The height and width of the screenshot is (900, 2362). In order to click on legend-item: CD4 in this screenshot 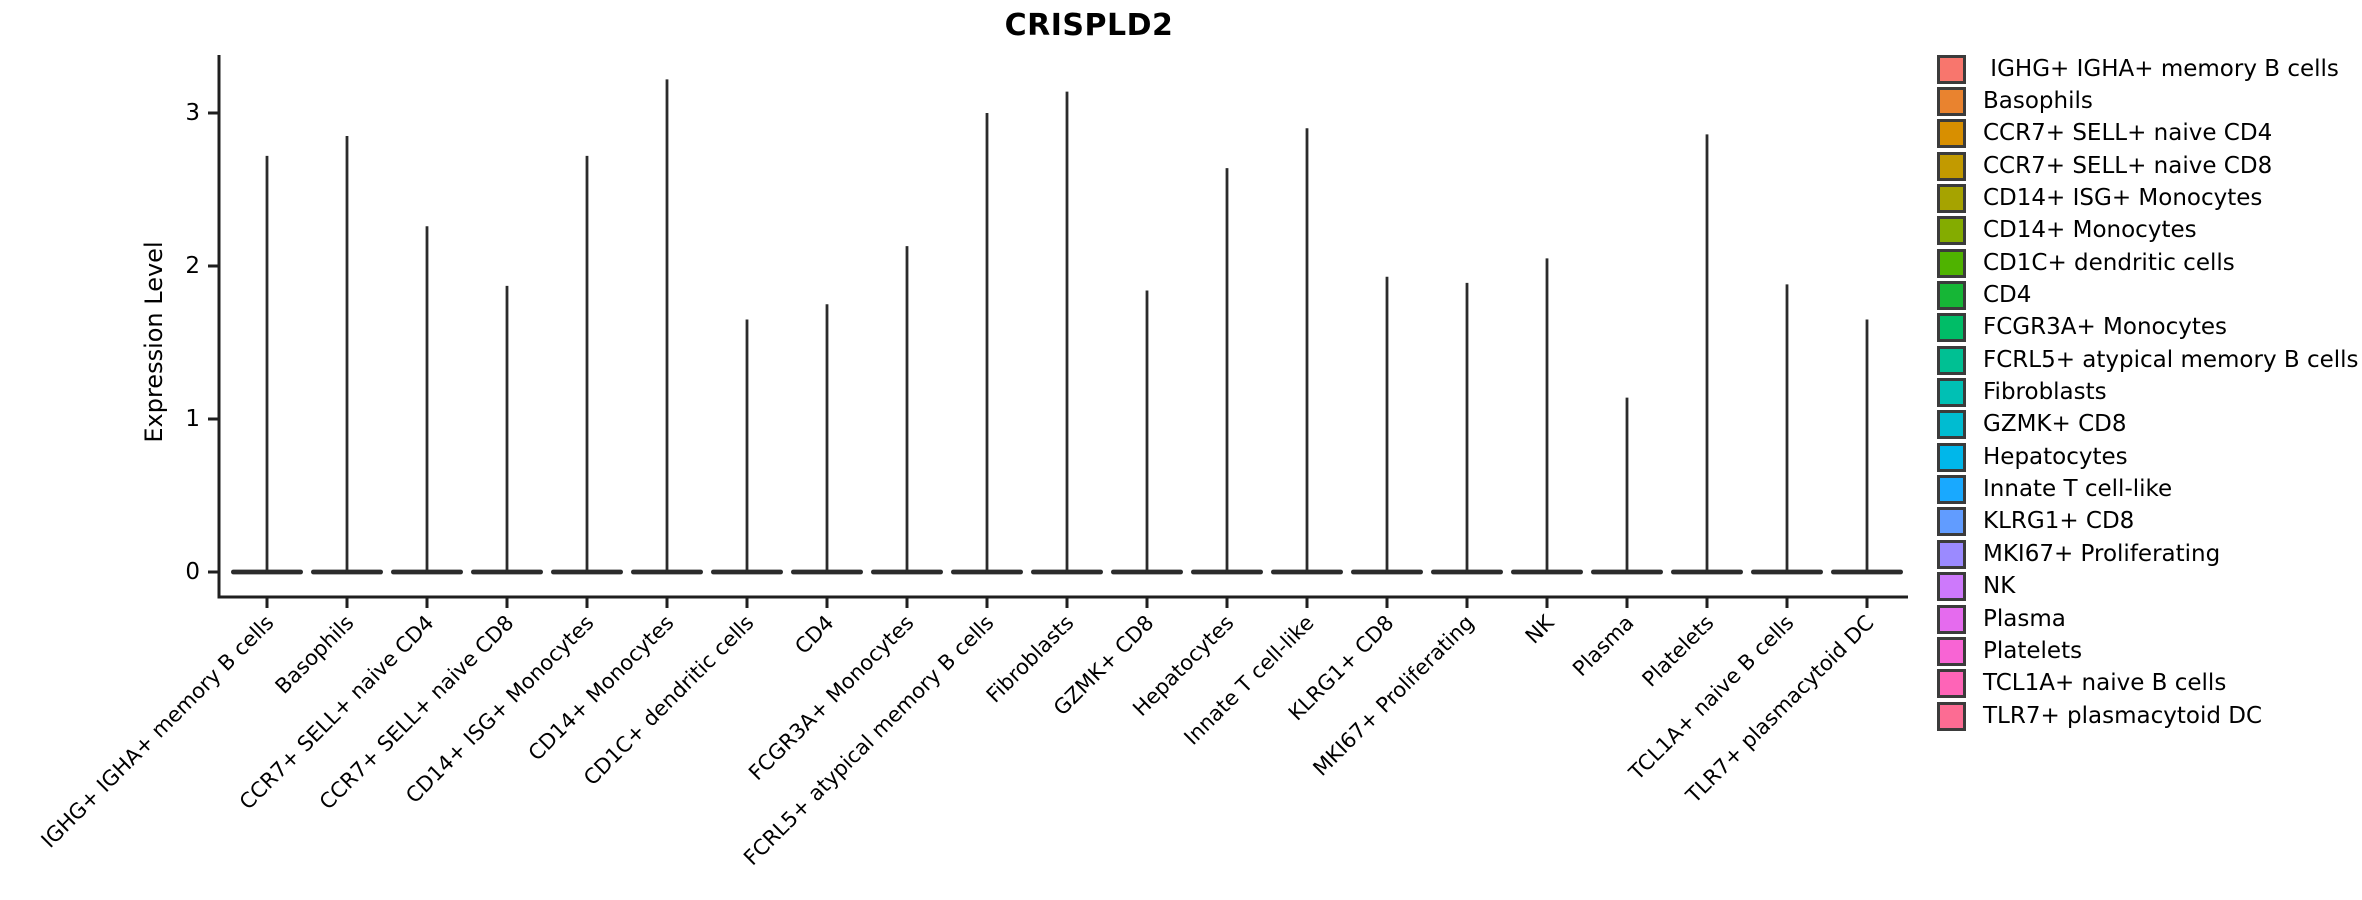, I will do `click(2148, 295)`.